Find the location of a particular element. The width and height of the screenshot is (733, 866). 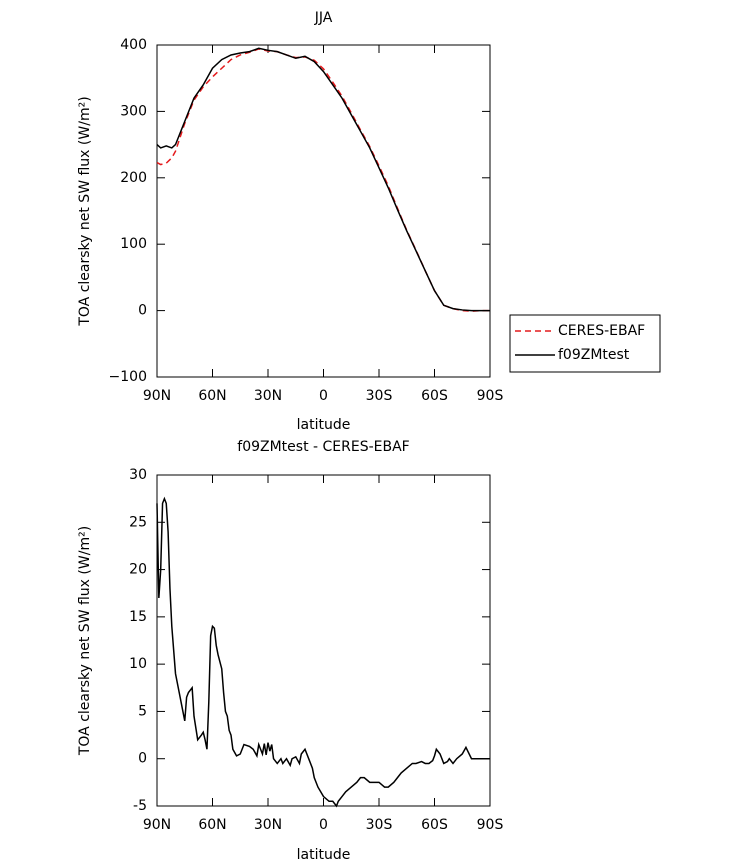

chart-title: f09ZMtest - CERES-EBAF is located at coordinates (323, 447).